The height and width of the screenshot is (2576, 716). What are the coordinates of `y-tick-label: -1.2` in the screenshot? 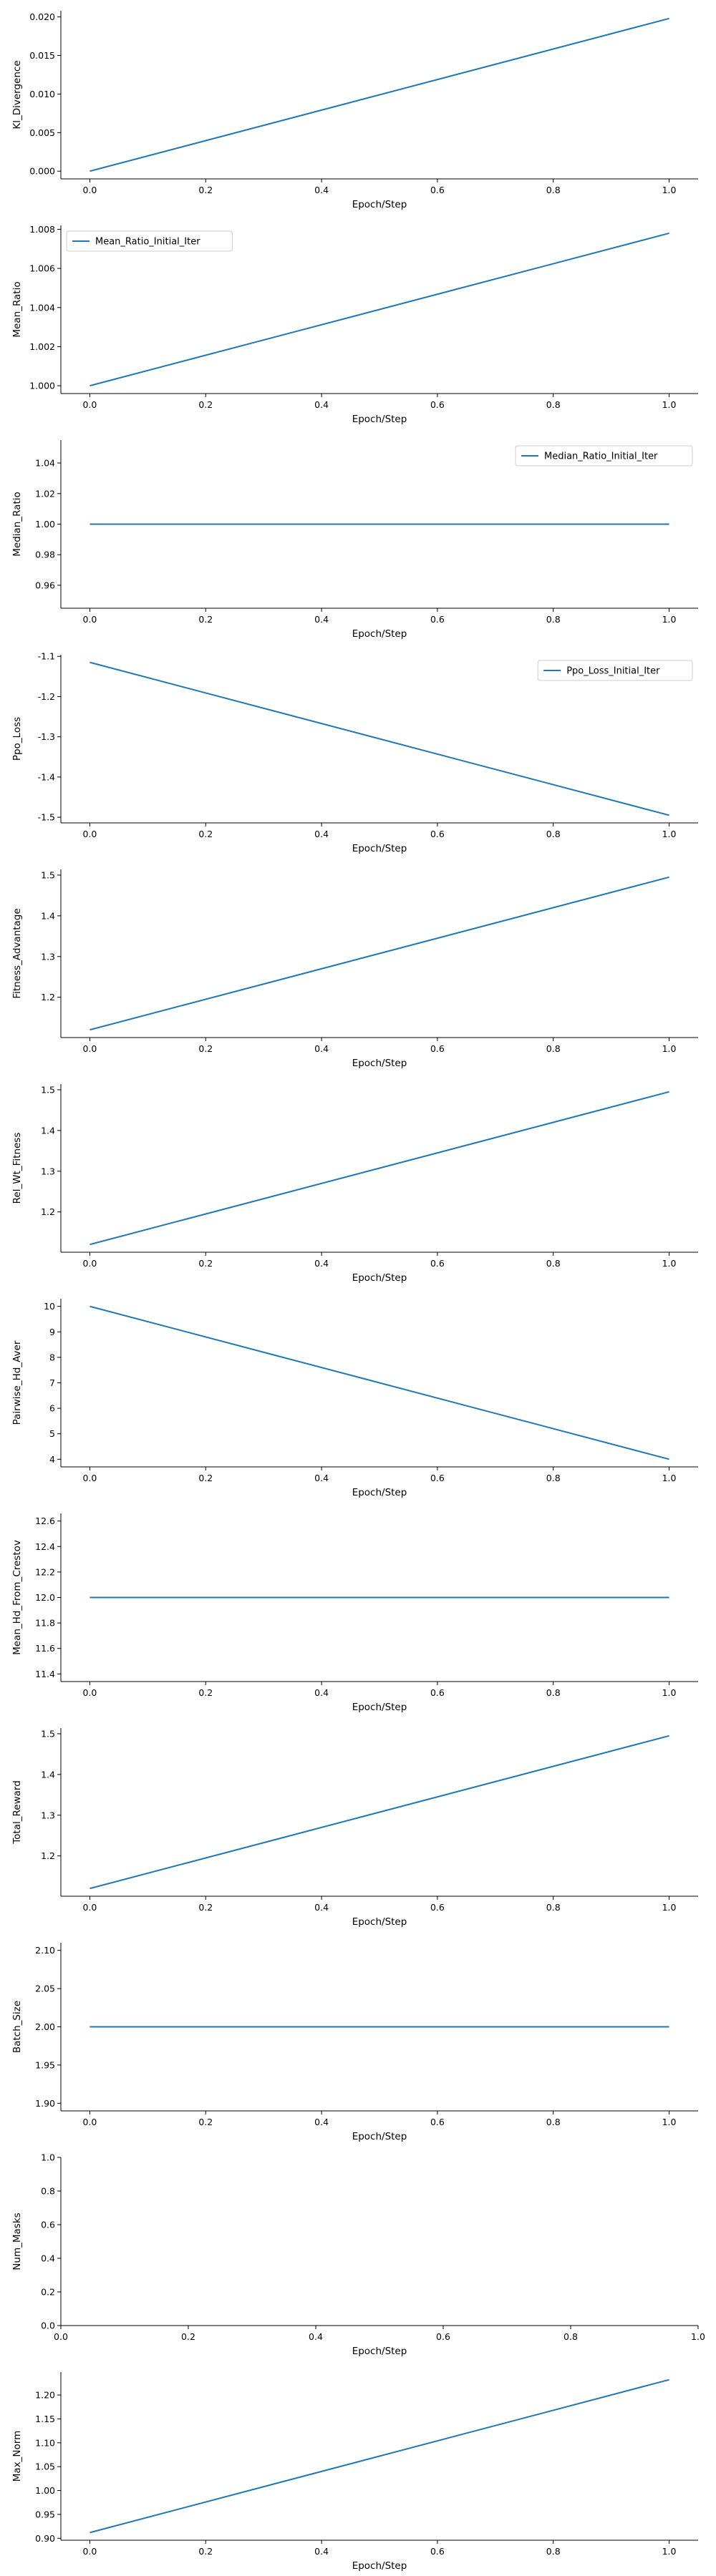 It's located at (46, 696).